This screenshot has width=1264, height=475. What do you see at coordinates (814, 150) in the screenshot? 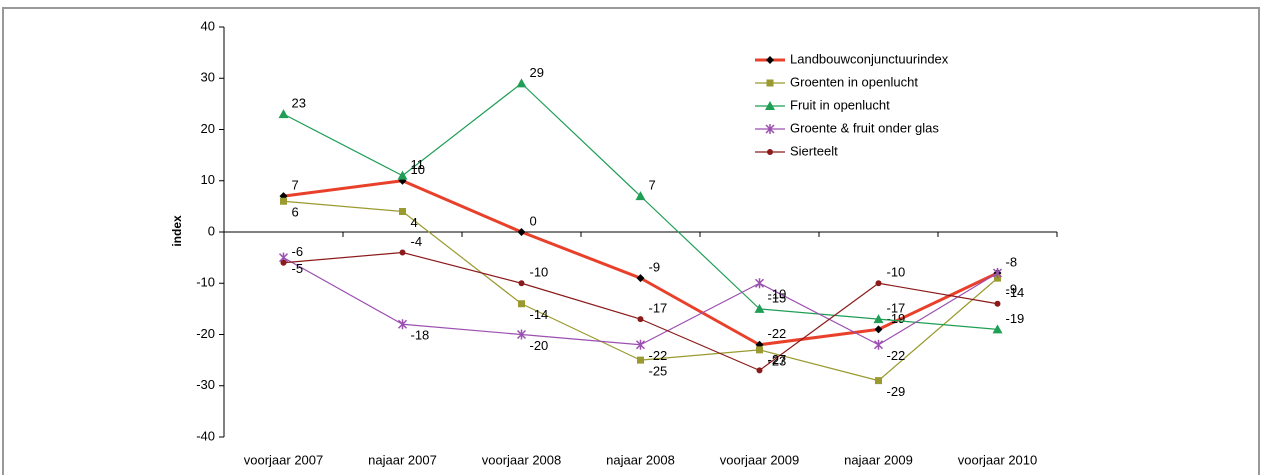
I see `legend-label: Sierteelt` at bounding box center [814, 150].